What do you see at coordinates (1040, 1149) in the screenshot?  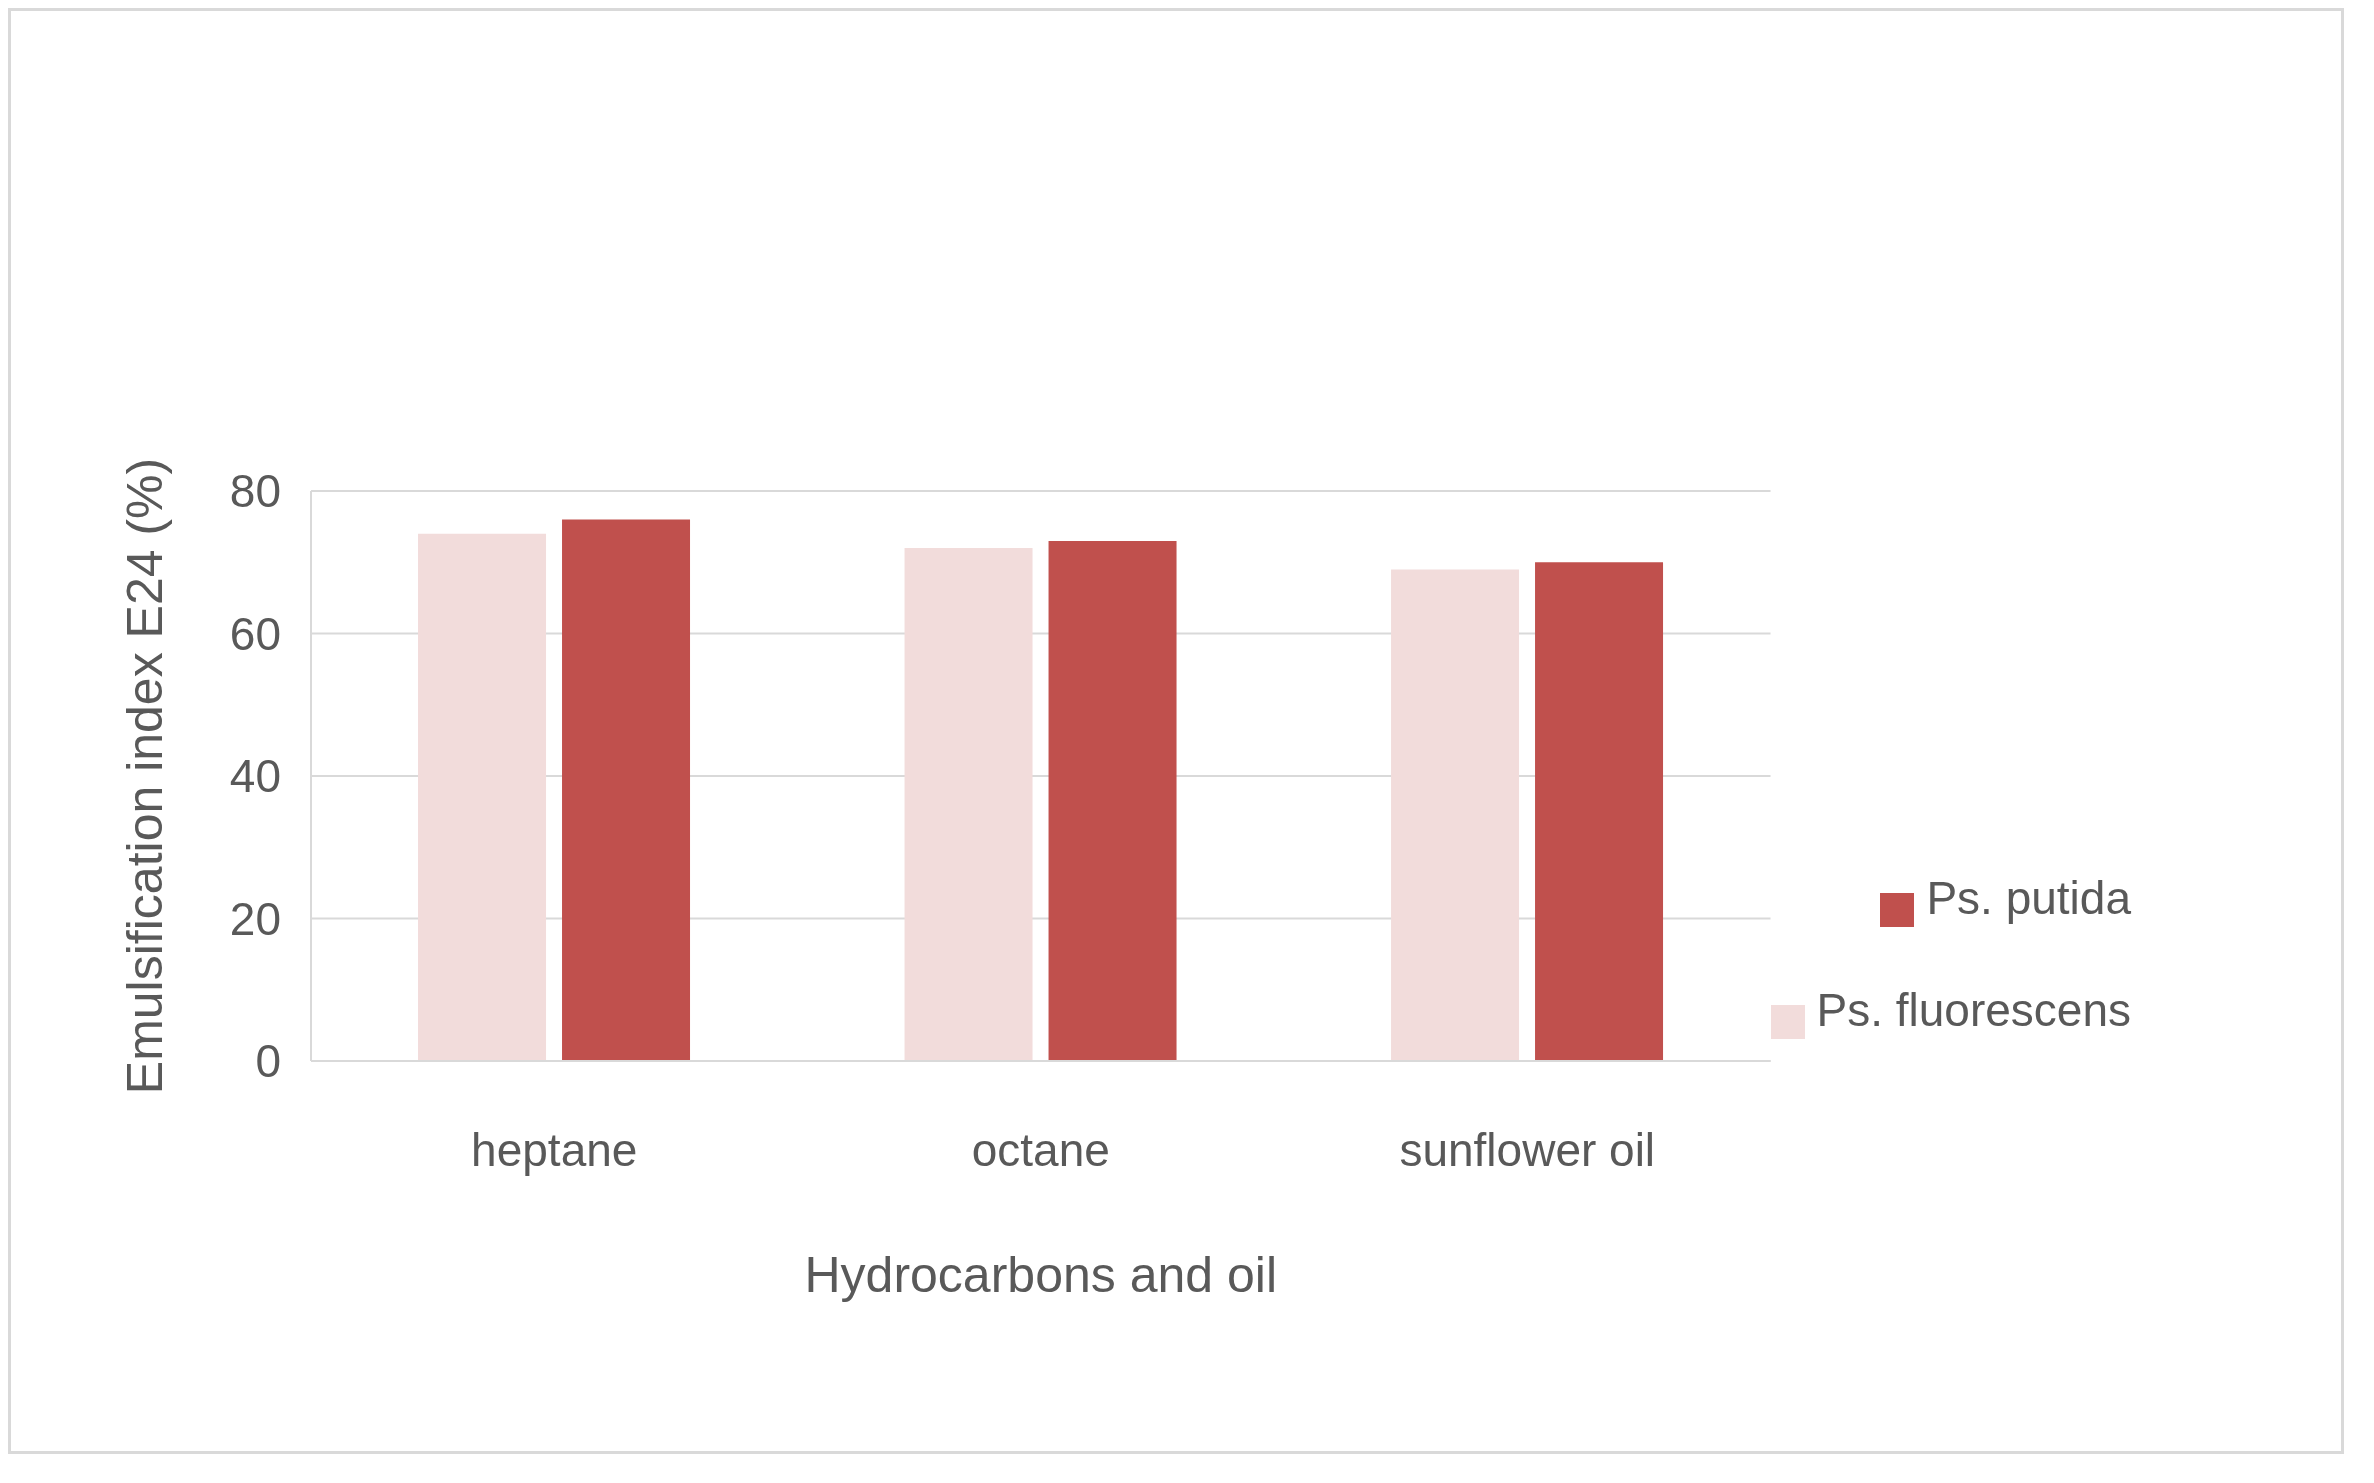 I see `x-tick-label: octane` at bounding box center [1040, 1149].